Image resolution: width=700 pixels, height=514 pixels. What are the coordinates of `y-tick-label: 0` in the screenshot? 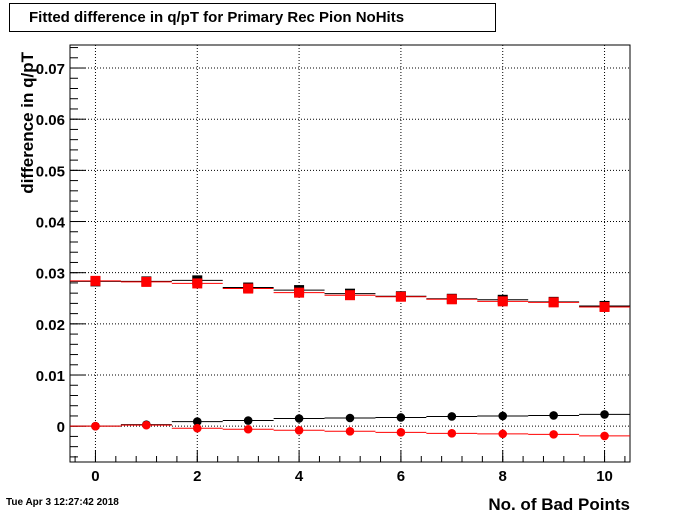 It's located at (61, 427).